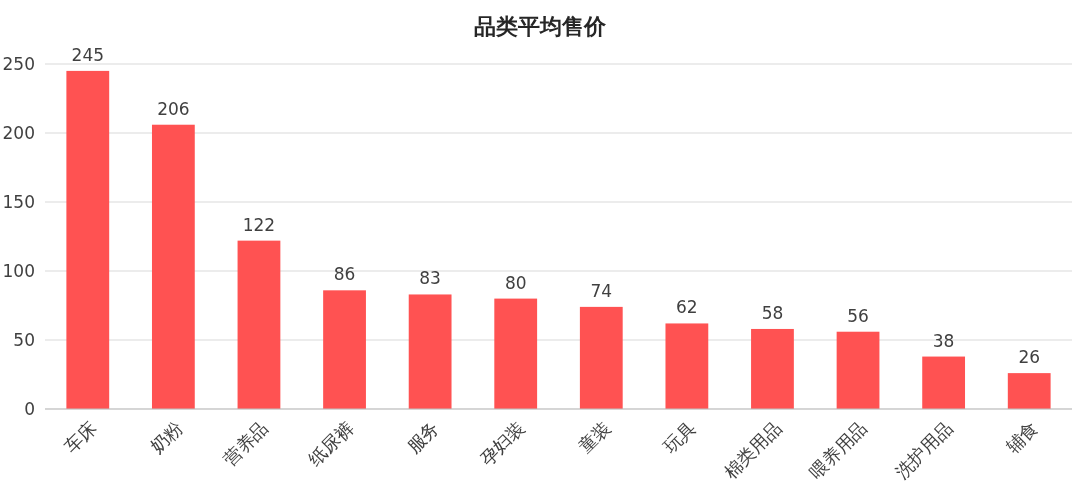 The height and width of the screenshot is (503, 1080). What do you see at coordinates (80, 437) in the screenshot?
I see `x-tick-label: 车床` at bounding box center [80, 437].